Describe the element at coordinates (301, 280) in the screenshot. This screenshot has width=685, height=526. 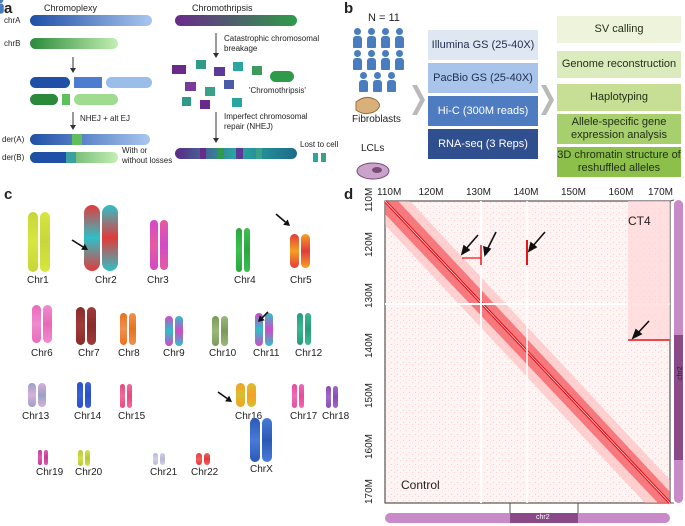
I see `chromosome-label: Chr5` at that location.